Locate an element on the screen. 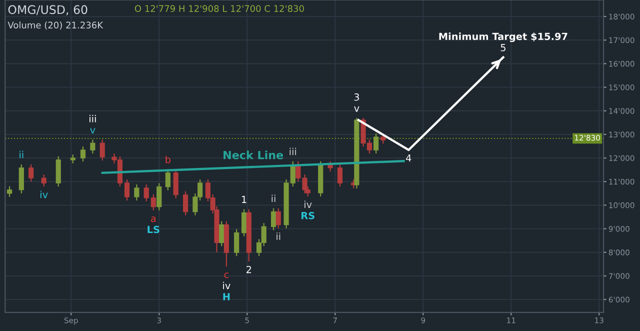  annotation: 5 is located at coordinates (503, 48).